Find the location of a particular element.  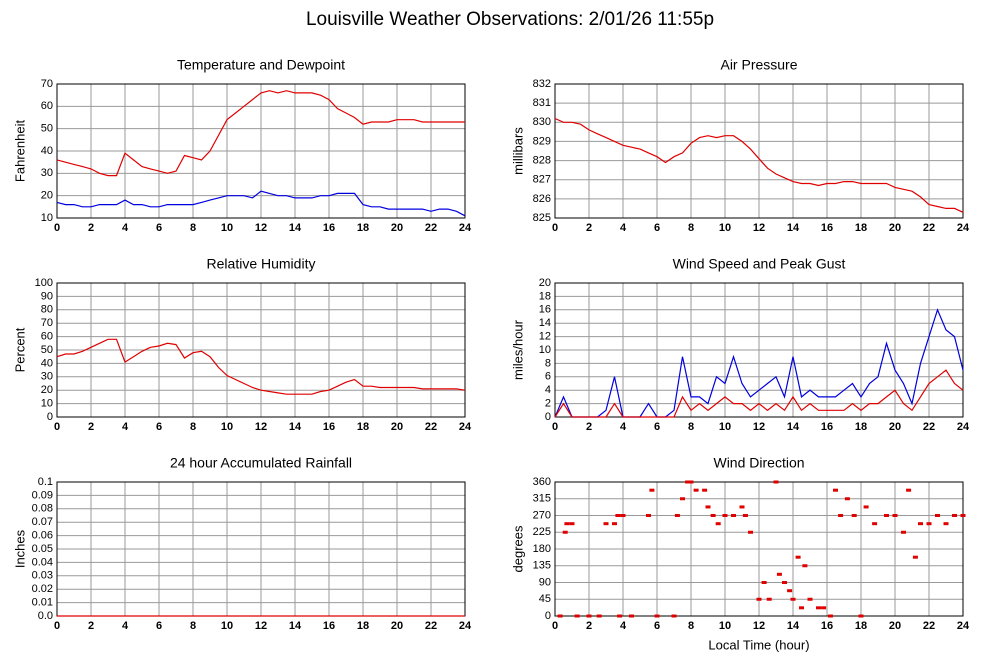

y-tick-label: 0.01 is located at coordinates (42, 603).